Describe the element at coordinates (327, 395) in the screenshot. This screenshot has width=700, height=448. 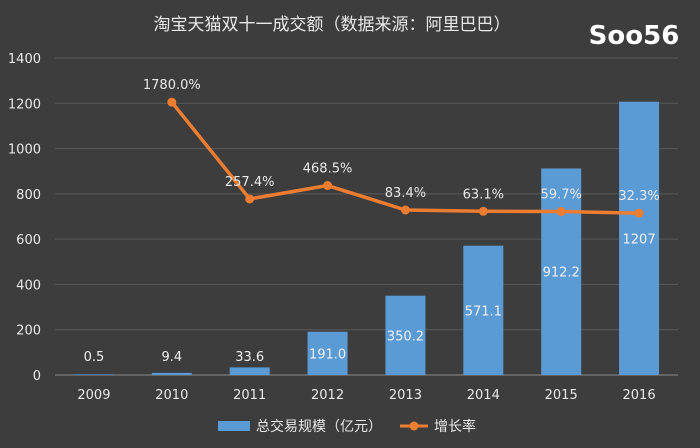
I see `x-tick-label: 2012` at that location.